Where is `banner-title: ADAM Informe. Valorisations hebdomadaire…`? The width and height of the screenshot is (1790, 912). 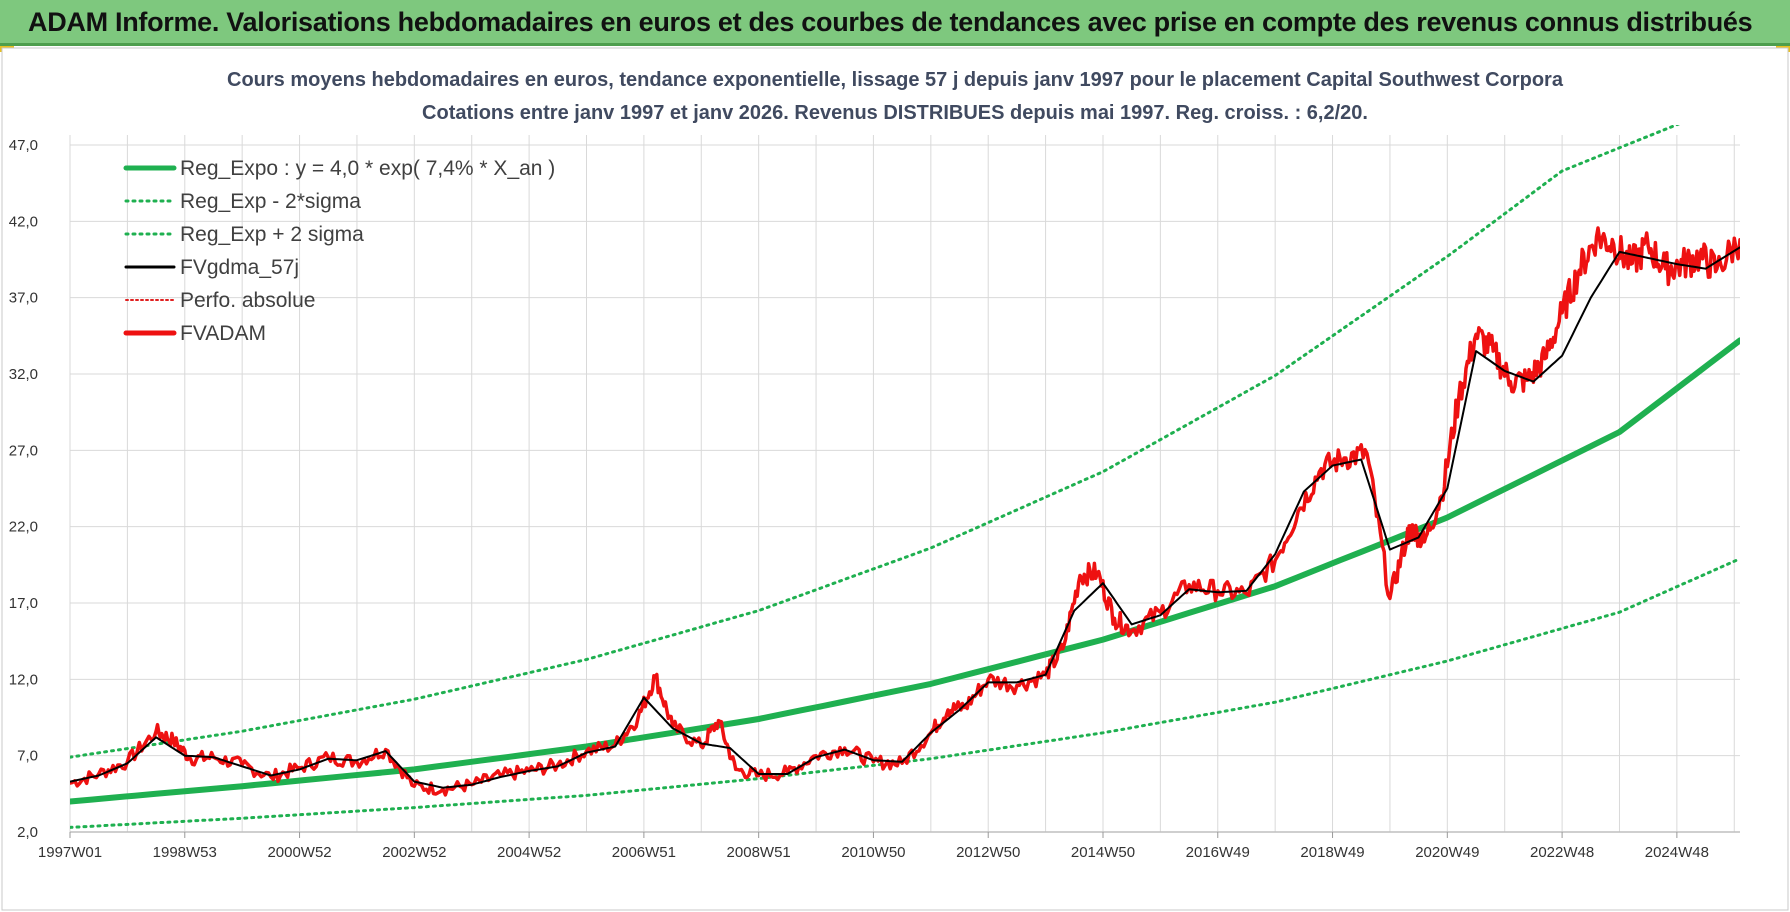
banner-title: ADAM Informe. Valorisations hebdomadaire… is located at coordinates (890, 22).